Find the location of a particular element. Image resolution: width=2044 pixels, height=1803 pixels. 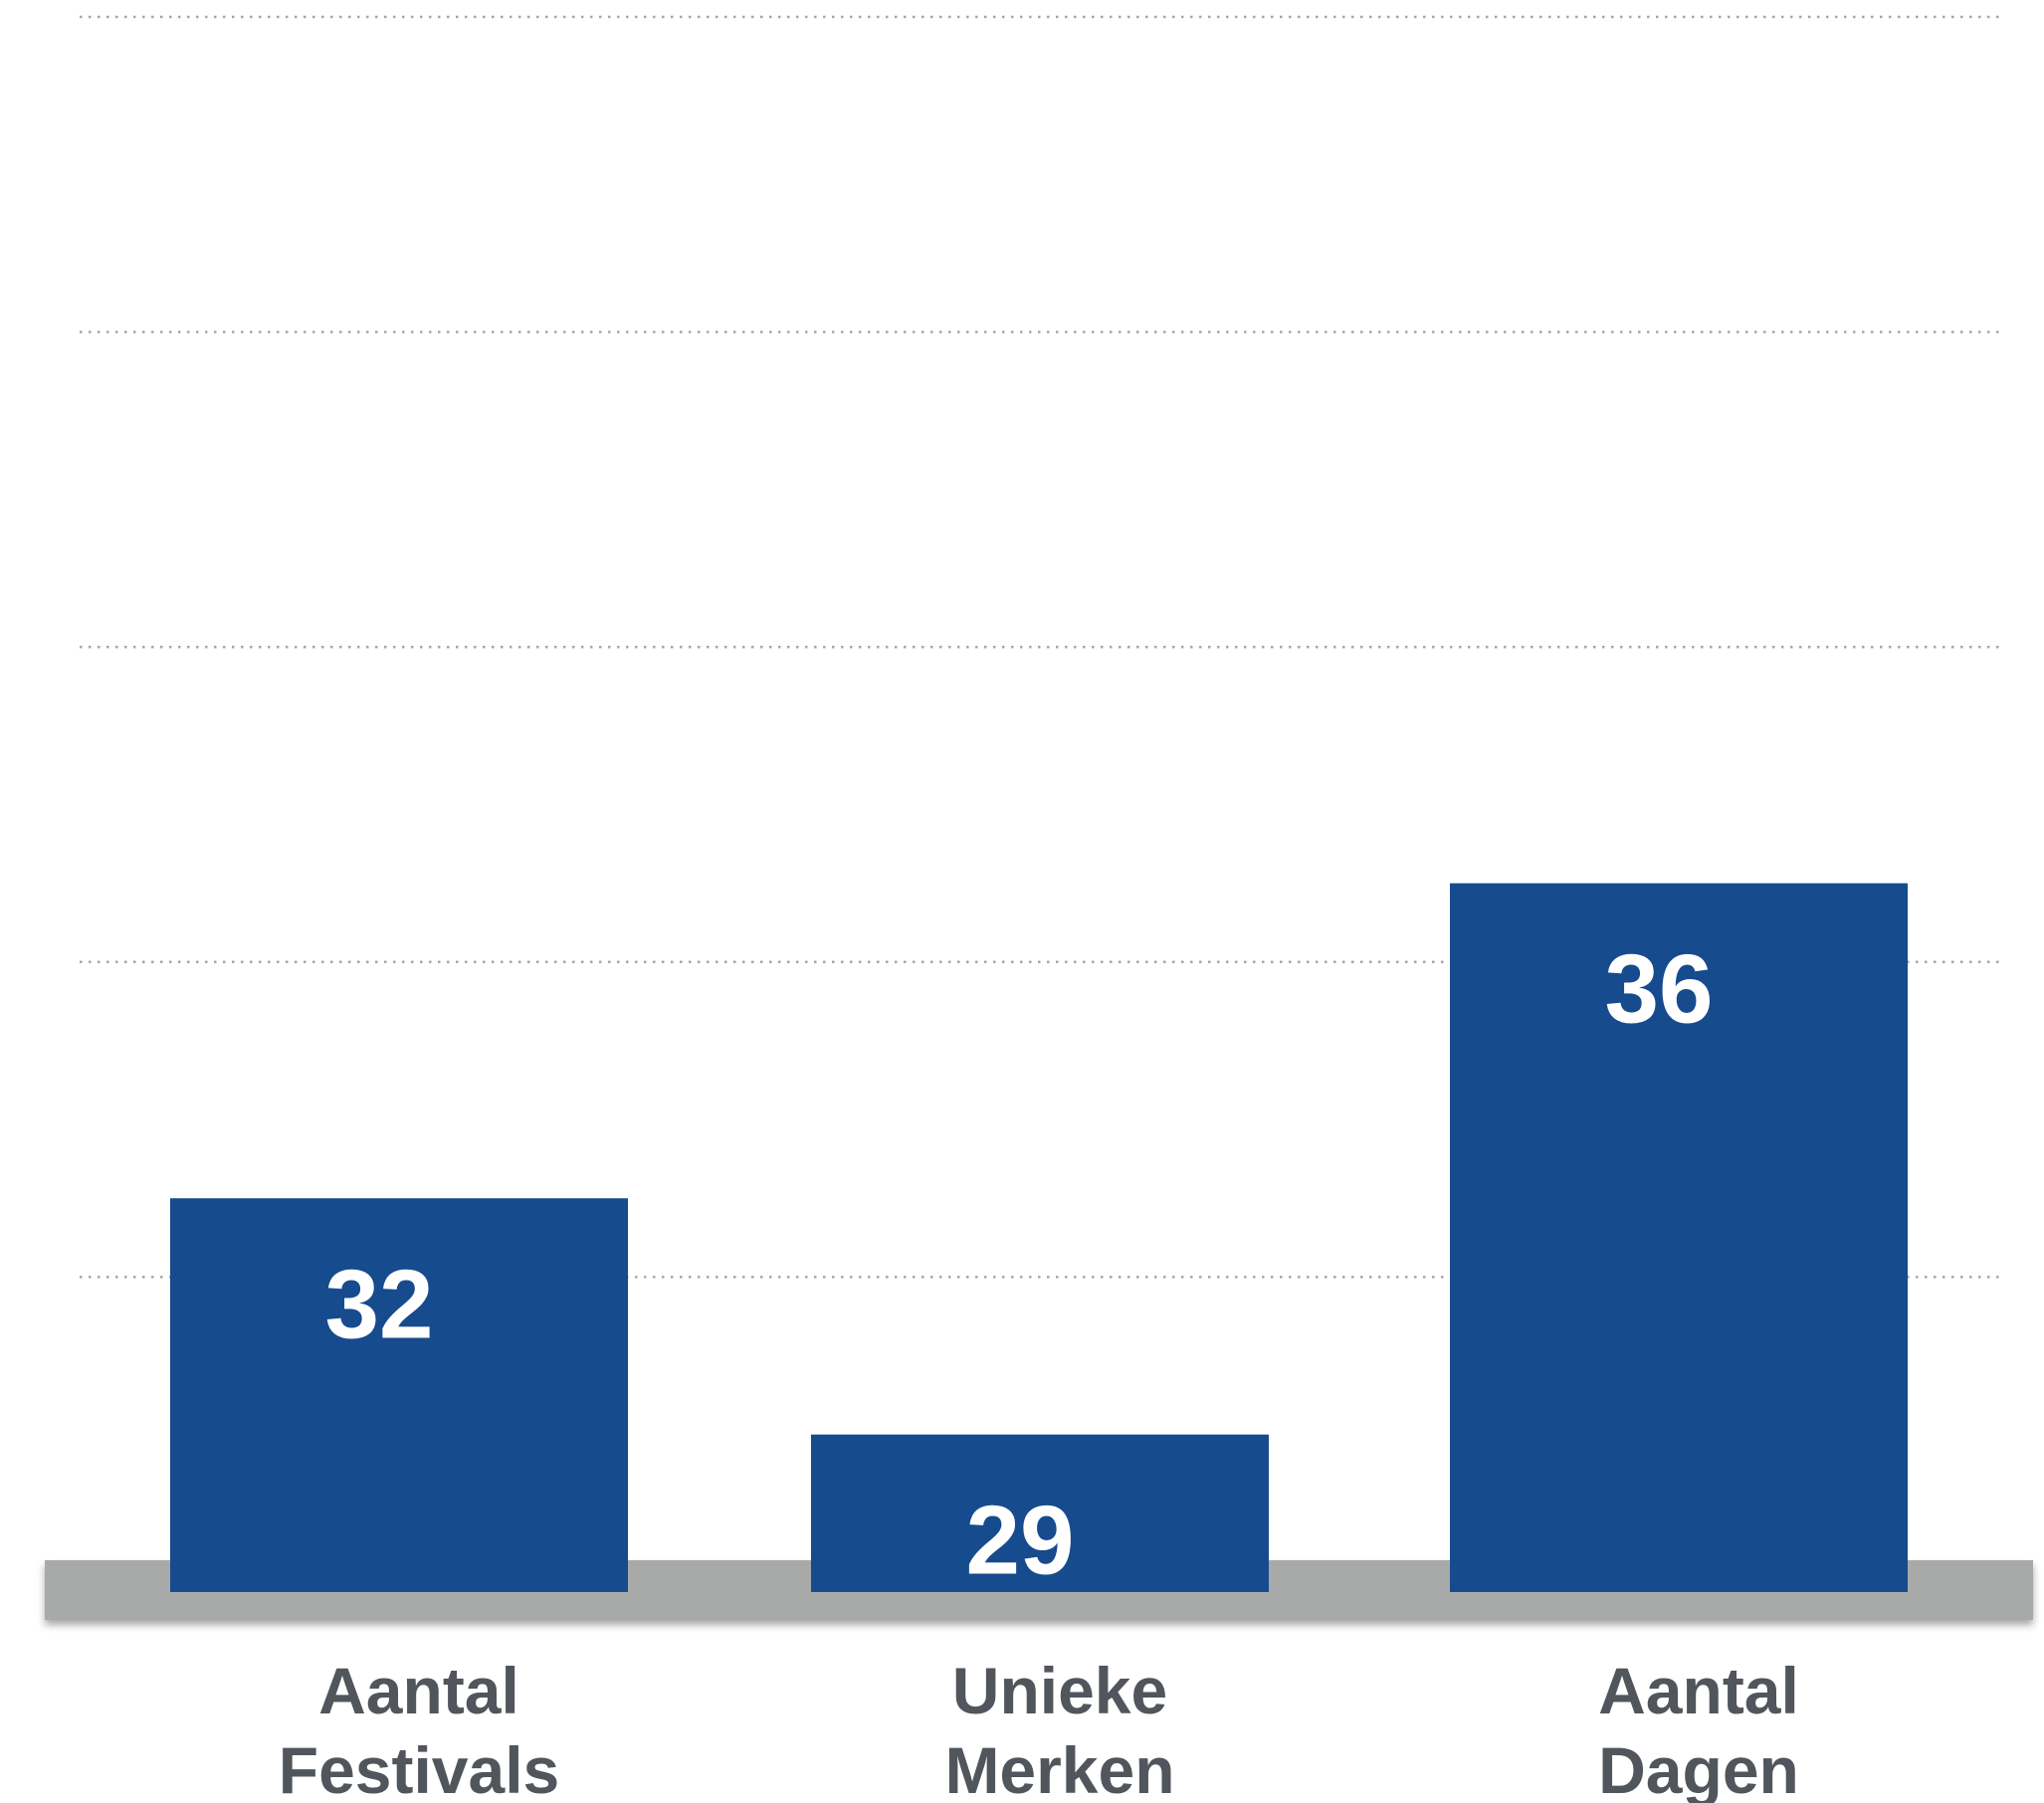

category-label-2-line-1: Dagen is located at coordinates (1698, 1768).